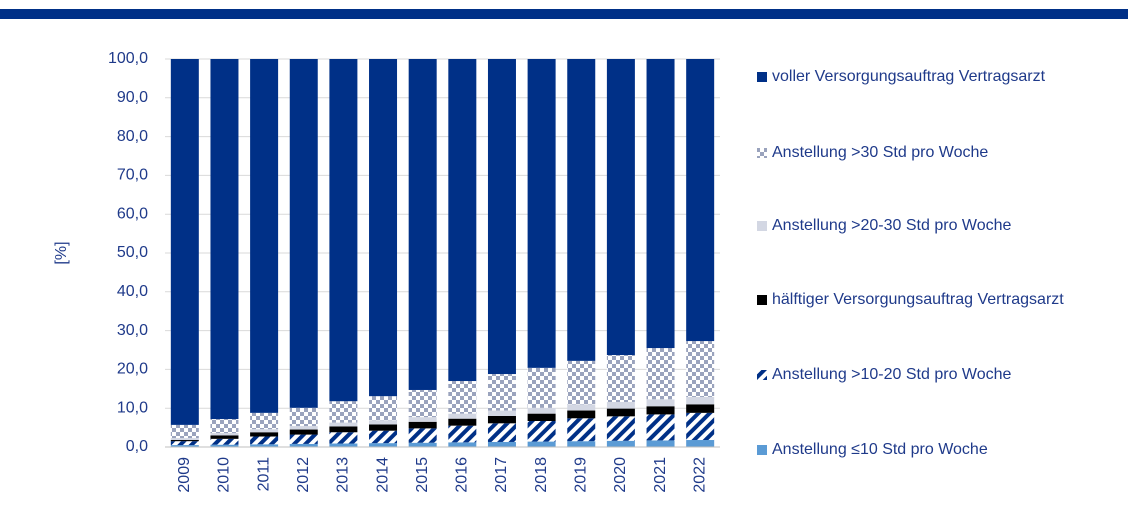  I want to click on x-tick-label: 2017, so click(501, 475).